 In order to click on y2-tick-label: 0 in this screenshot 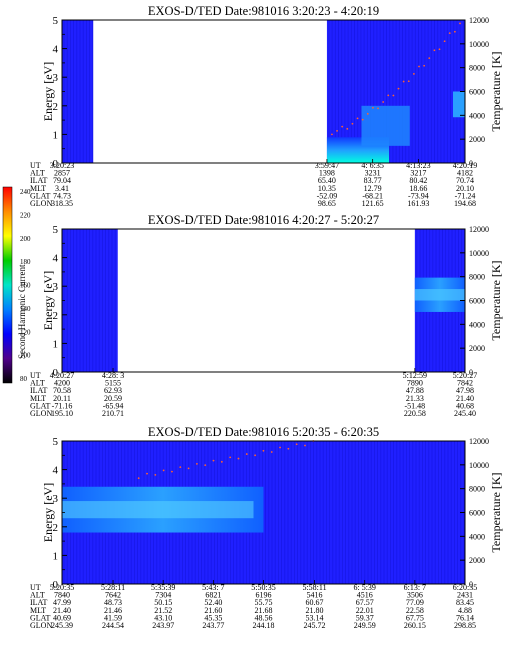, I will do `click(471, 163)`.